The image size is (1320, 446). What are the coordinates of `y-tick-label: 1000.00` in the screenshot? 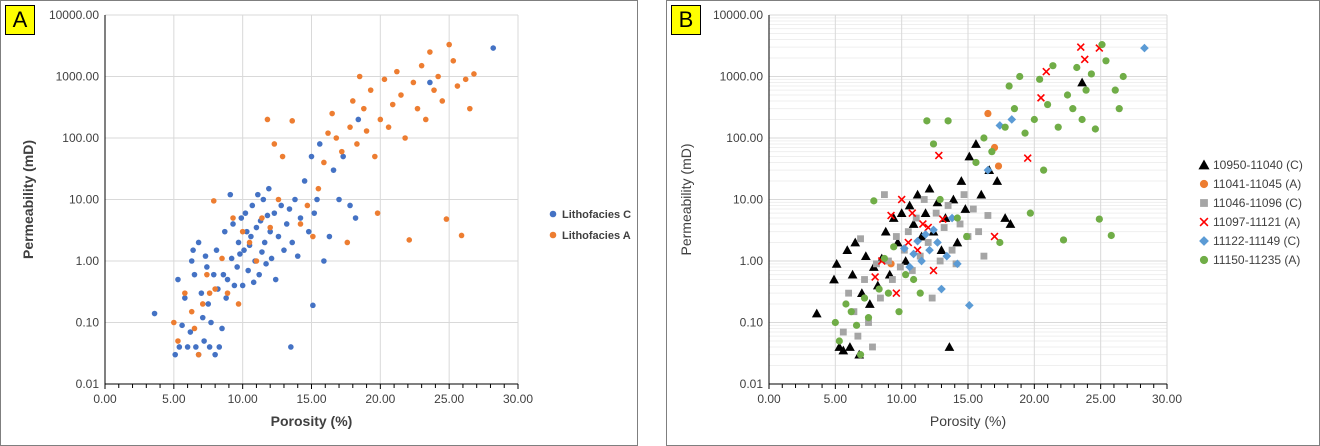 It's located at (78, 77).